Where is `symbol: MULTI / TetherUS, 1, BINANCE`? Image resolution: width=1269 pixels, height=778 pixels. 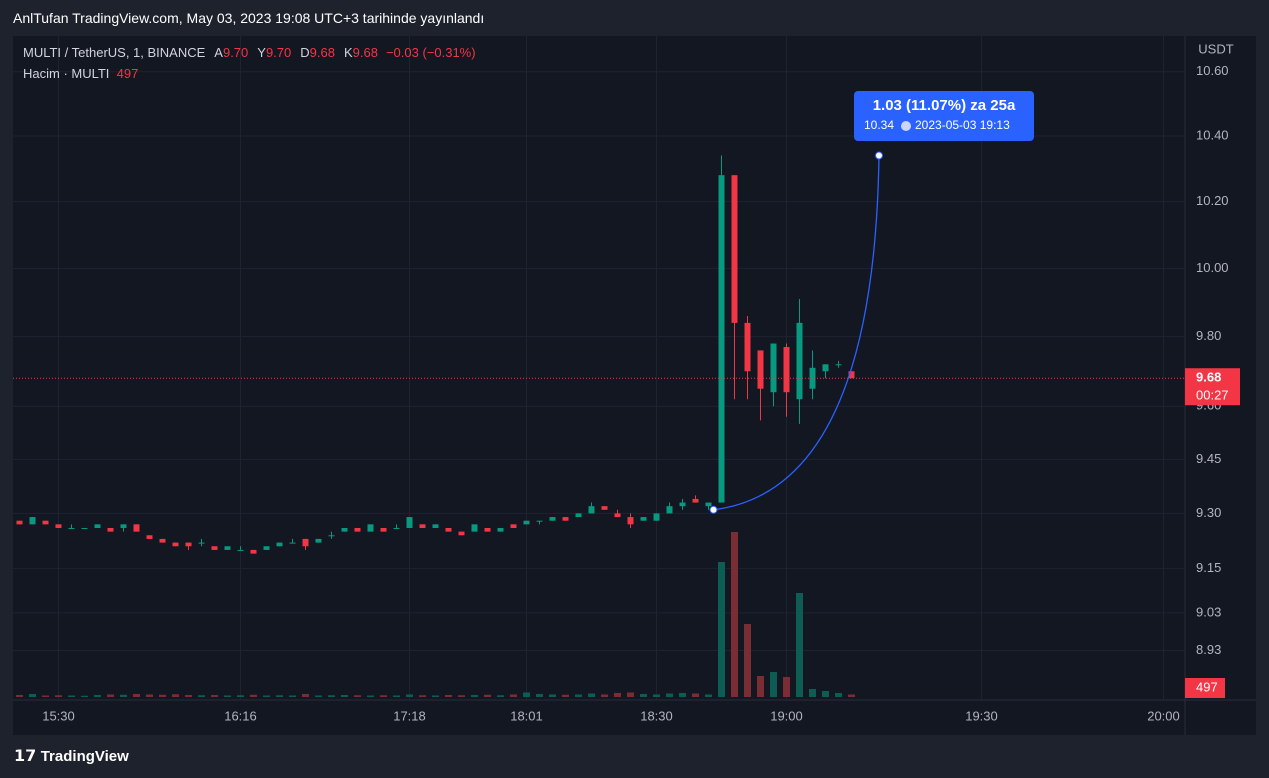
symbol: MULTI / TetherUS, 1, BINANCE is located at coordinates (114, 52).